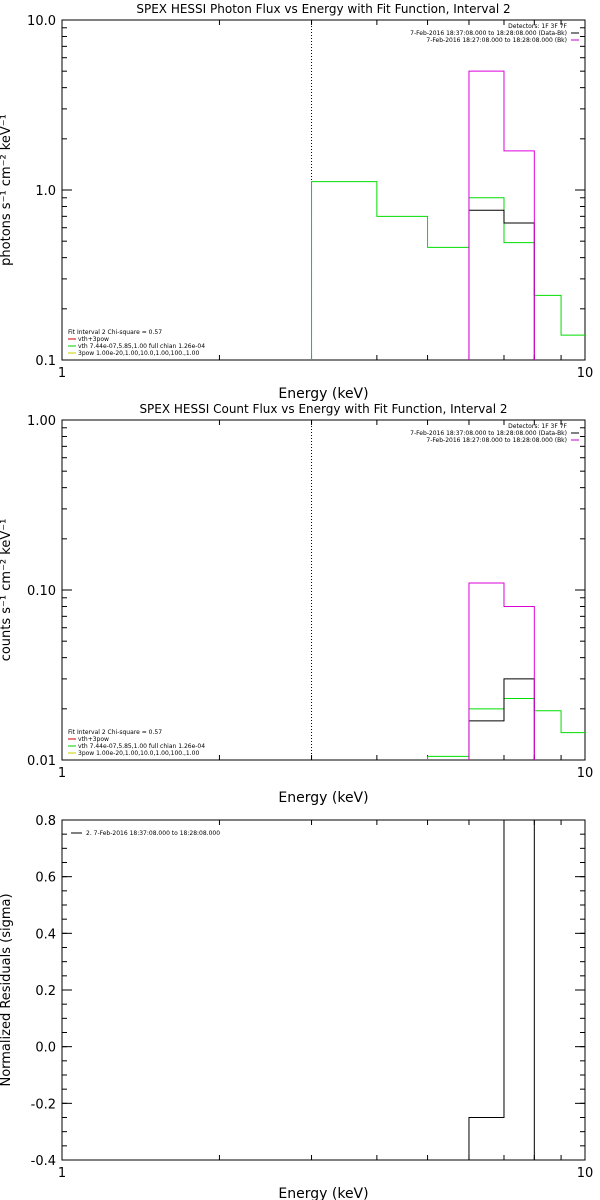 This screenshot has height=1200, width=600. What do you see at coordinates (41, 21) in the screenshot?
I see `y-tick-label: 10.0` at bounding box center [41, 21].